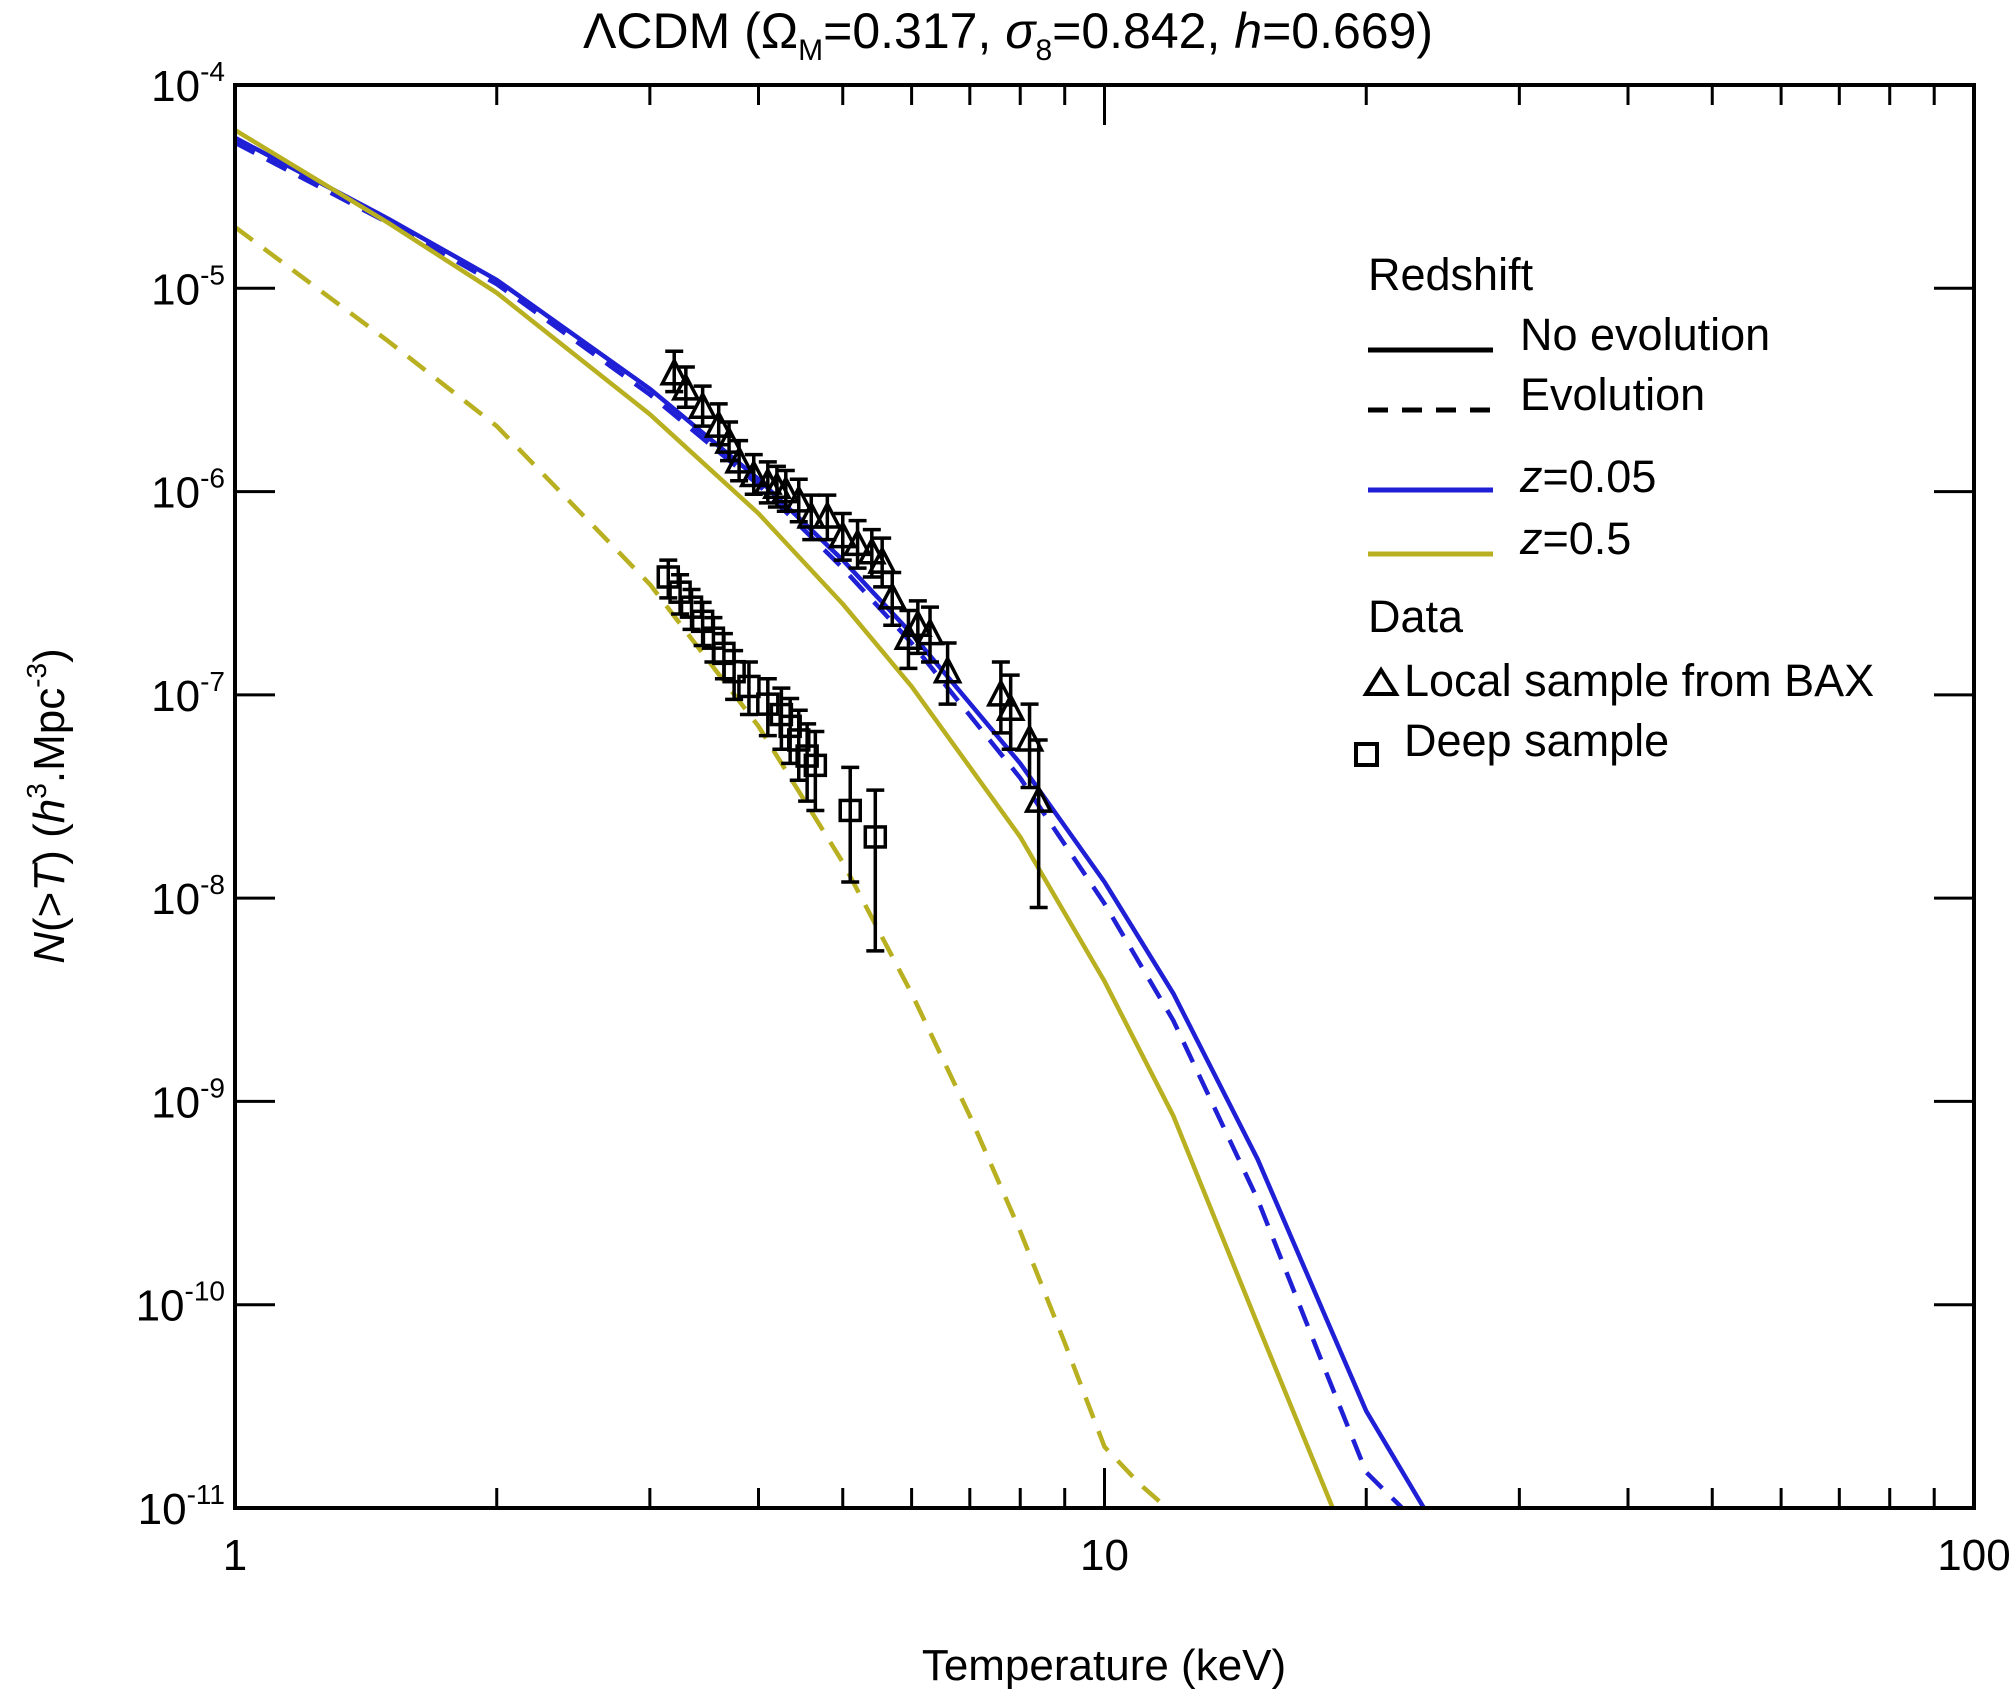  Describe the element at coordinates (1973, 1555) in the screenshot. I see `x-tick-label: 100` at that location.